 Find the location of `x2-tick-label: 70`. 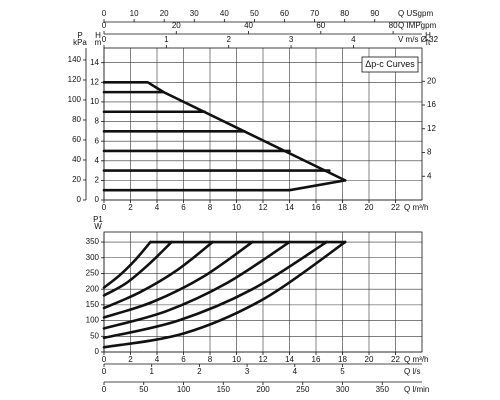

x2-tick-label: 70 is located at coordinates (314, 13).